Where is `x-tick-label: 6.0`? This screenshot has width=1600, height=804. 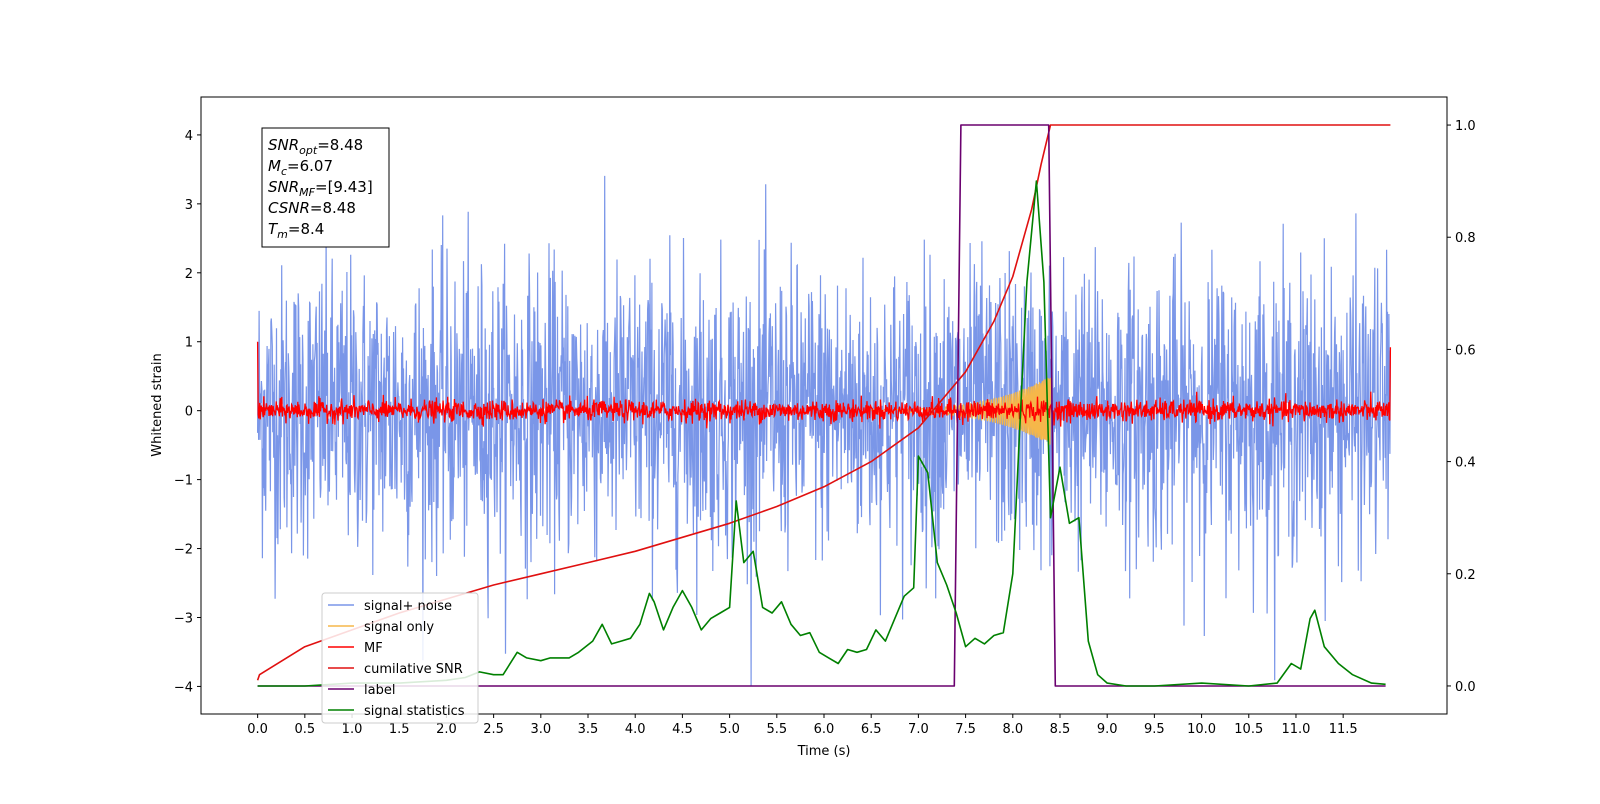 x-tick-label: 6.0 is located at coordinates (824, 729).